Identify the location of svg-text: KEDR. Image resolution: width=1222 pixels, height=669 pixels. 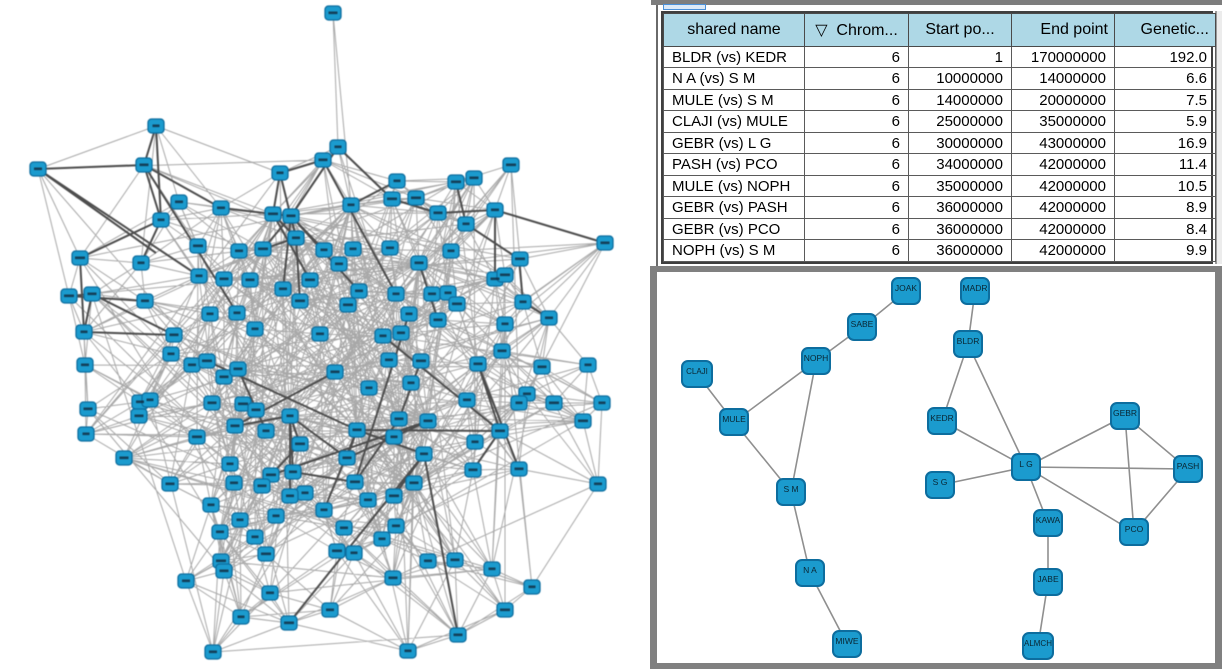
(942, 418).